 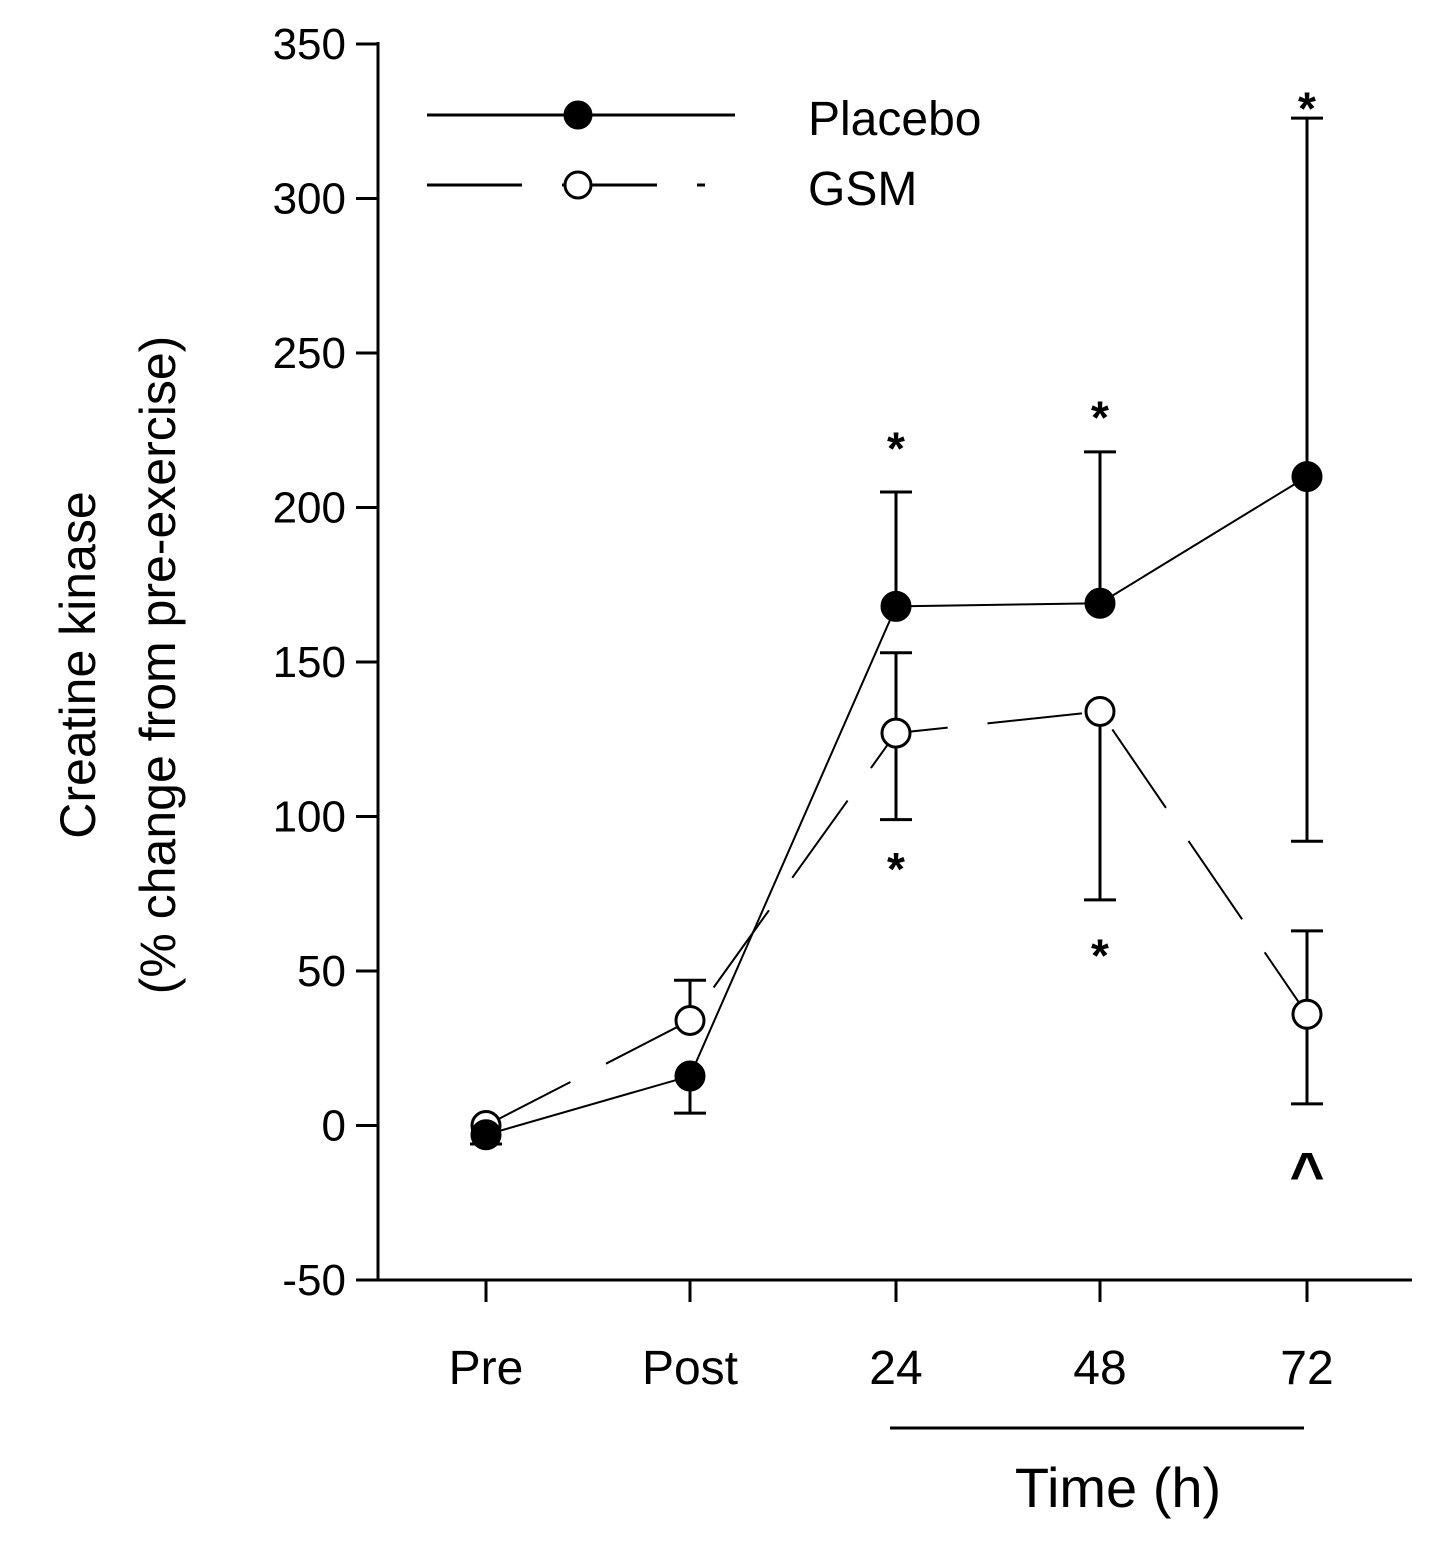 I want to click on x-tick-label: Post, so click(x=690, y=1368).